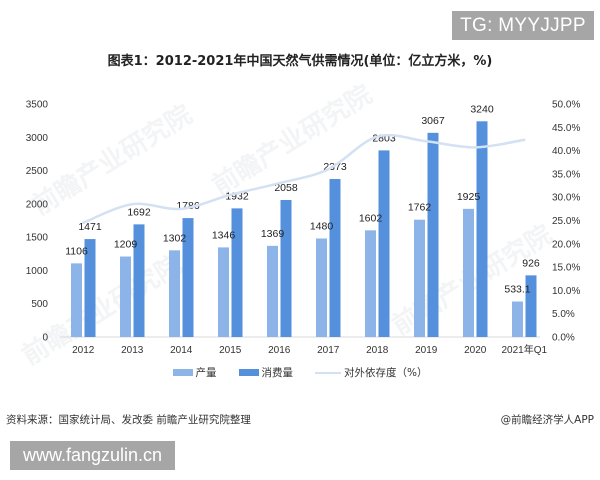 The width and height of the screenshot is (600, 480). Describe the element at coordinates (517, 290) in the screenshot. I see `production-value-label: 533.1` at that location.